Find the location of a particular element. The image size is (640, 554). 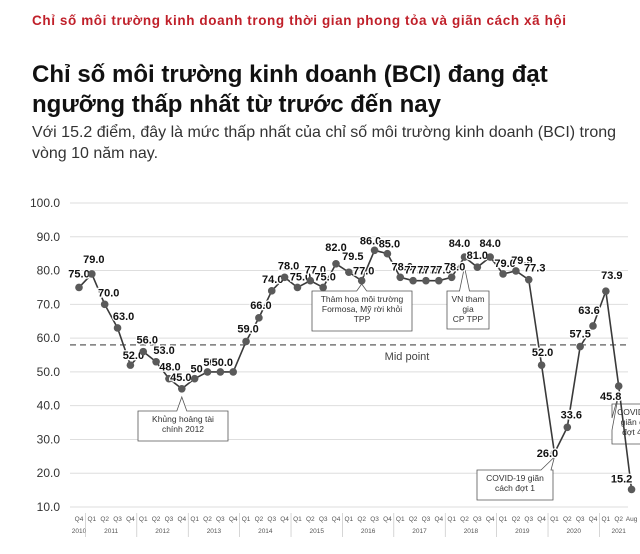

annotation-text: COVID-19 giãn is located at coordinates (515, 478).